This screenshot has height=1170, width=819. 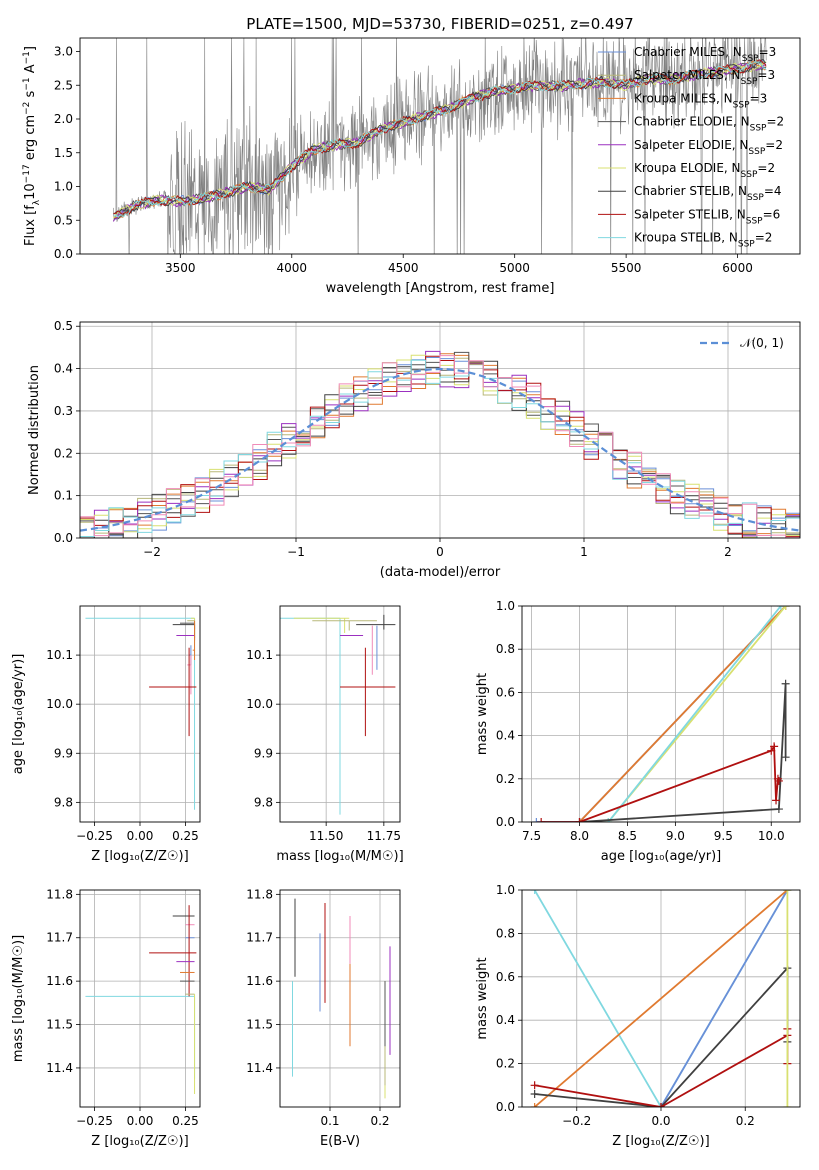 I want to click on x-tick-label: 0.1, so click(x=329, y=1121).